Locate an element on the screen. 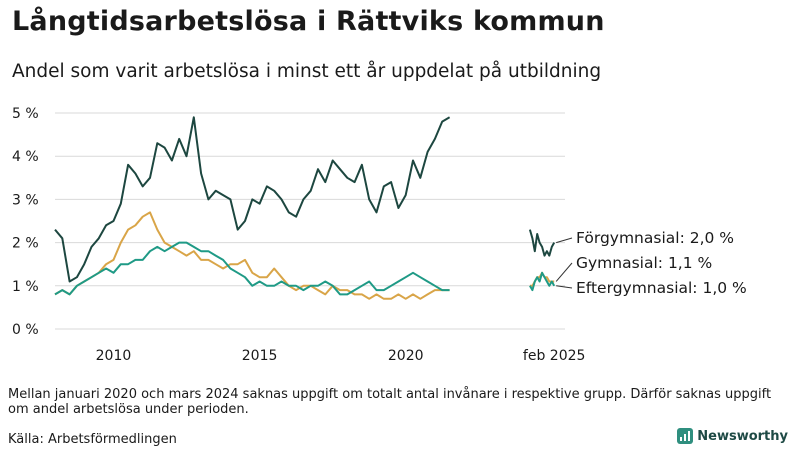  x-tick-label: 2015 is located at coordinates (260, 356).